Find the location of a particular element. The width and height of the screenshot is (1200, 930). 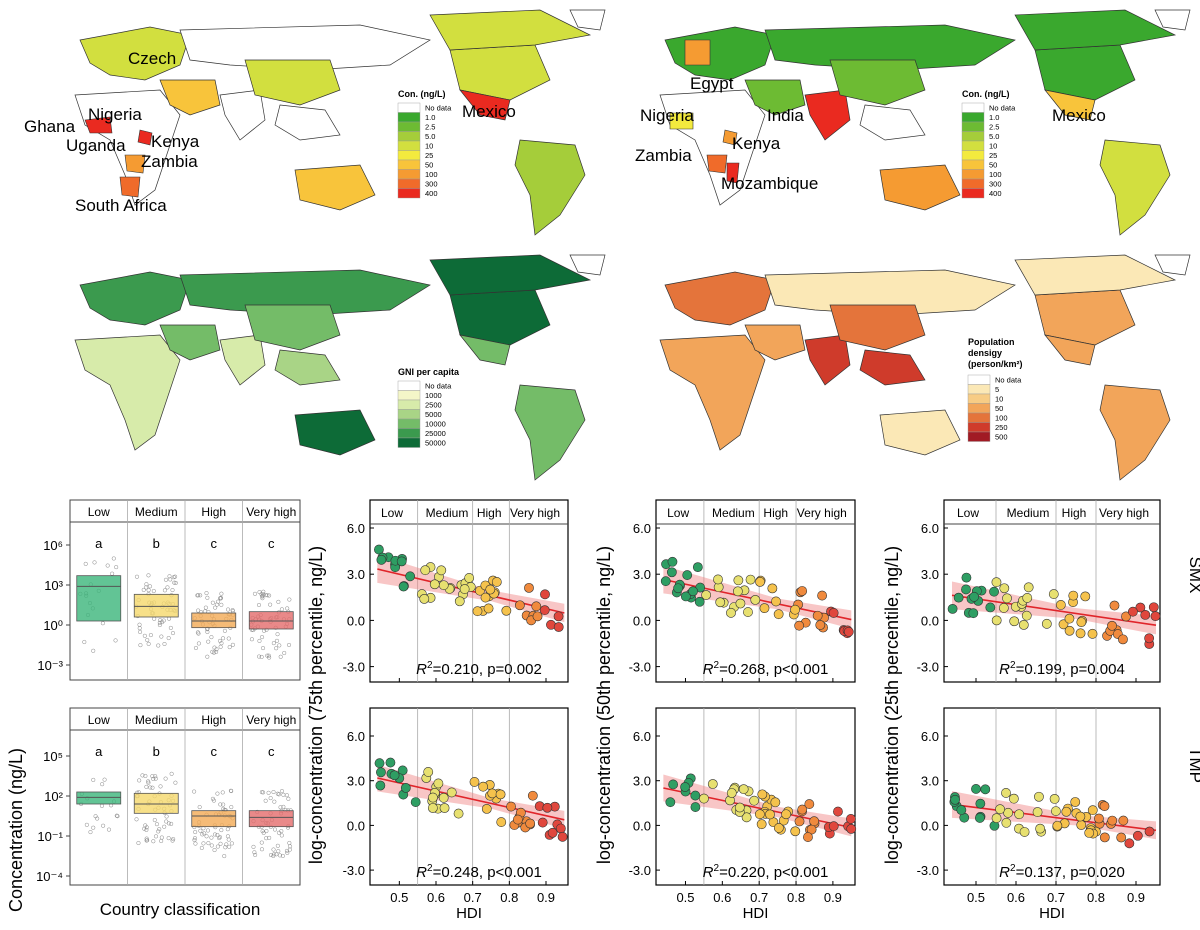

country-label-nigeria-2: Nigeria is located at coordinates (667, 115).